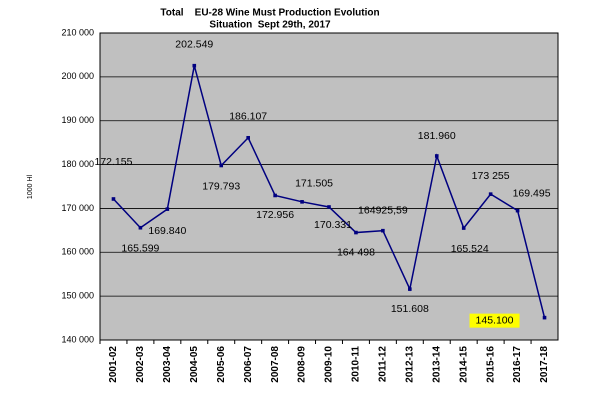  I want to click on y-tick-label: 160 000, so click(77, 252).